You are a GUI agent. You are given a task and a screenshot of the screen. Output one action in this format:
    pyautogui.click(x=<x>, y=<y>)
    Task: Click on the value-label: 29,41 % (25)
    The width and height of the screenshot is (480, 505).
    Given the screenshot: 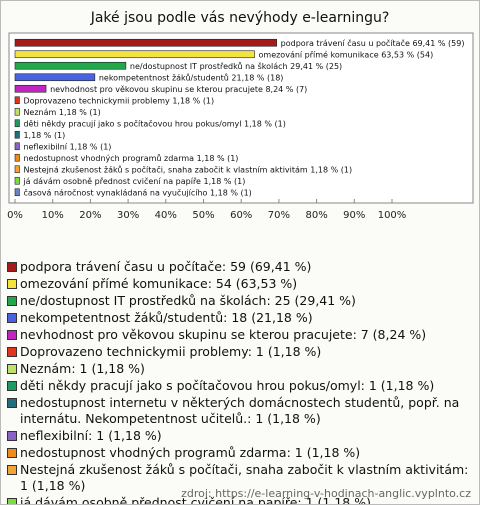 What is the action you would take?
    pyautogui.click(x=316, y=65)
    